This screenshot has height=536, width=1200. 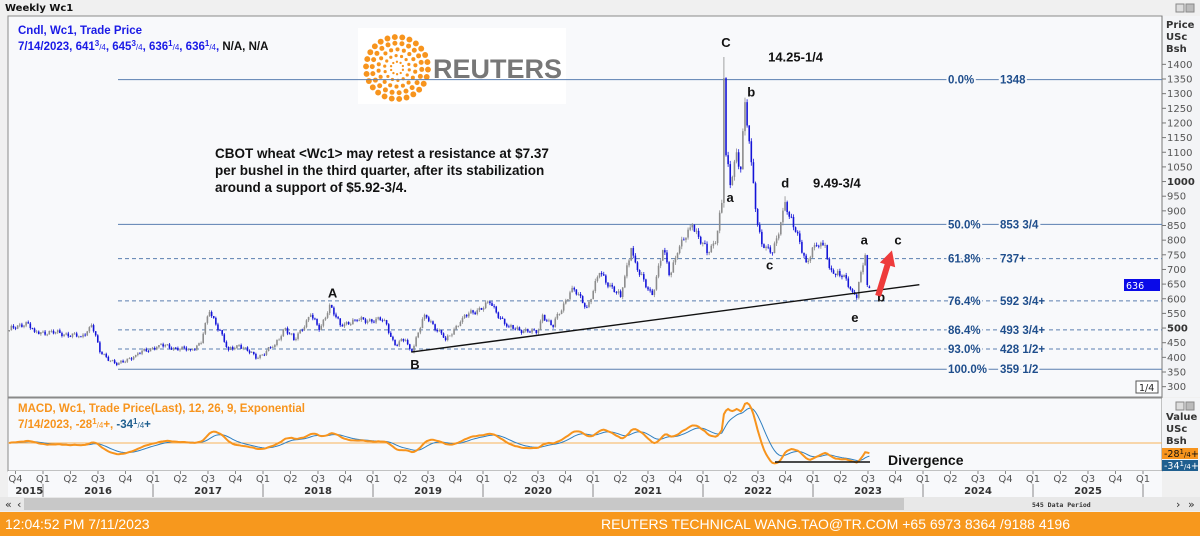 I want to click on quarter-label: Q3, so click(x=208, y=479).